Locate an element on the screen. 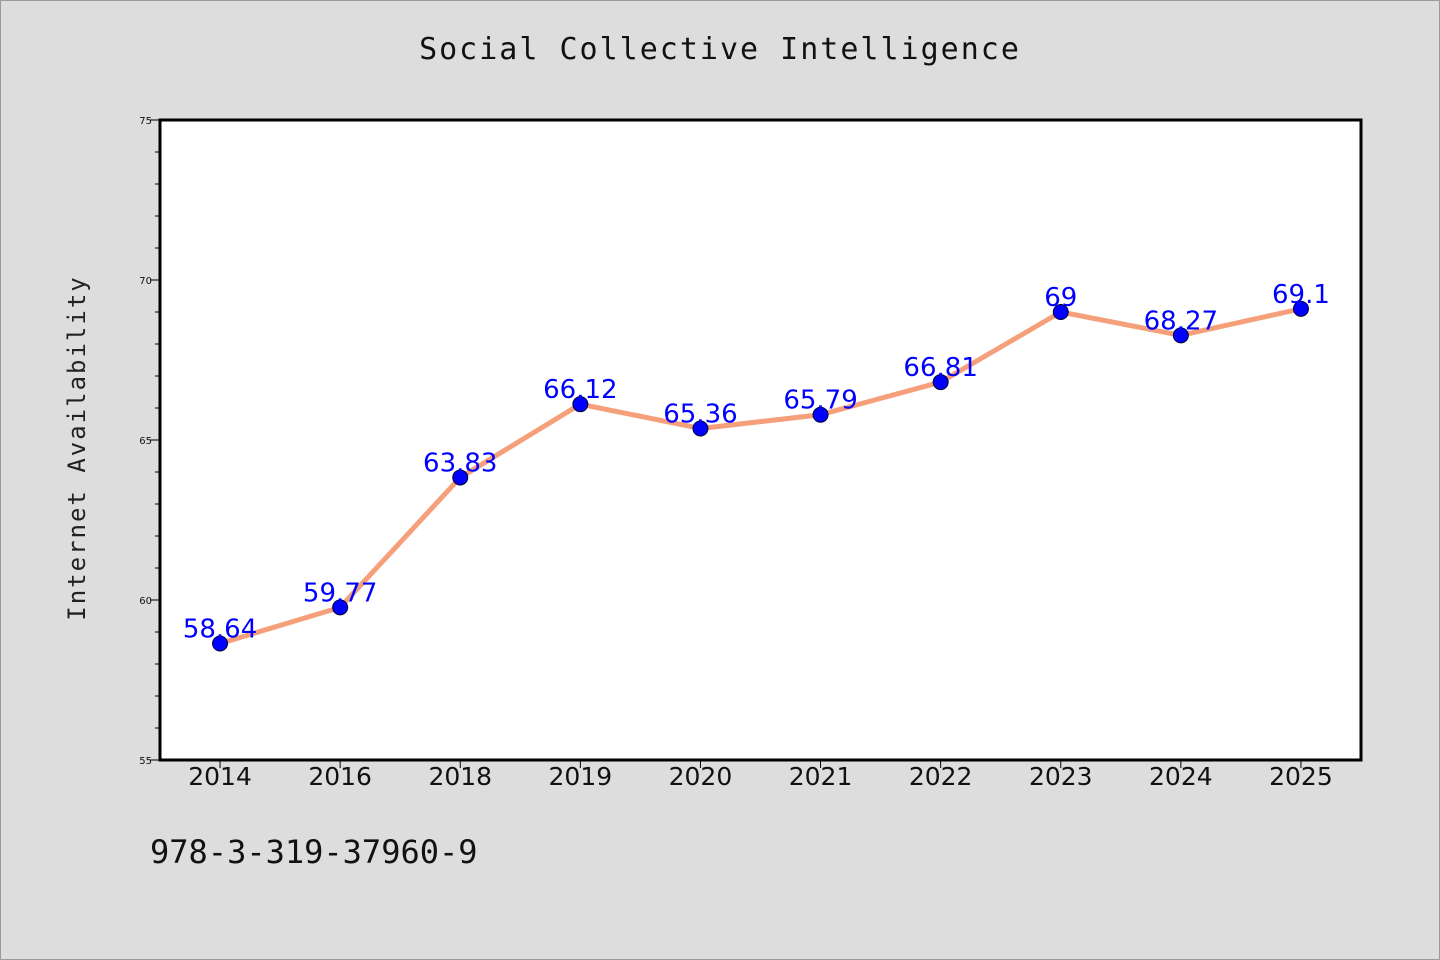 The image size is (1440, 960). x-tick-label: 2023 is located at coordinates (1061, 776).